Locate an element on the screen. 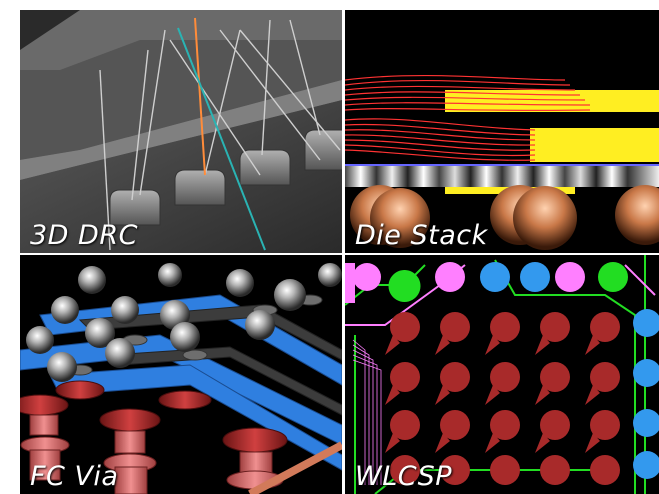  tile-caption: WLCSP is located at coordinates (404, 476).